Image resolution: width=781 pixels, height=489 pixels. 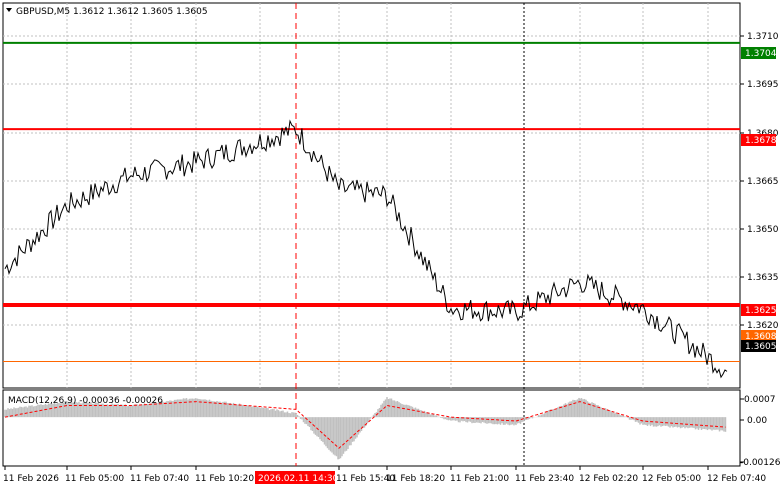 I want to click on price-tick: 1.3620, so click(x=763, y=326).